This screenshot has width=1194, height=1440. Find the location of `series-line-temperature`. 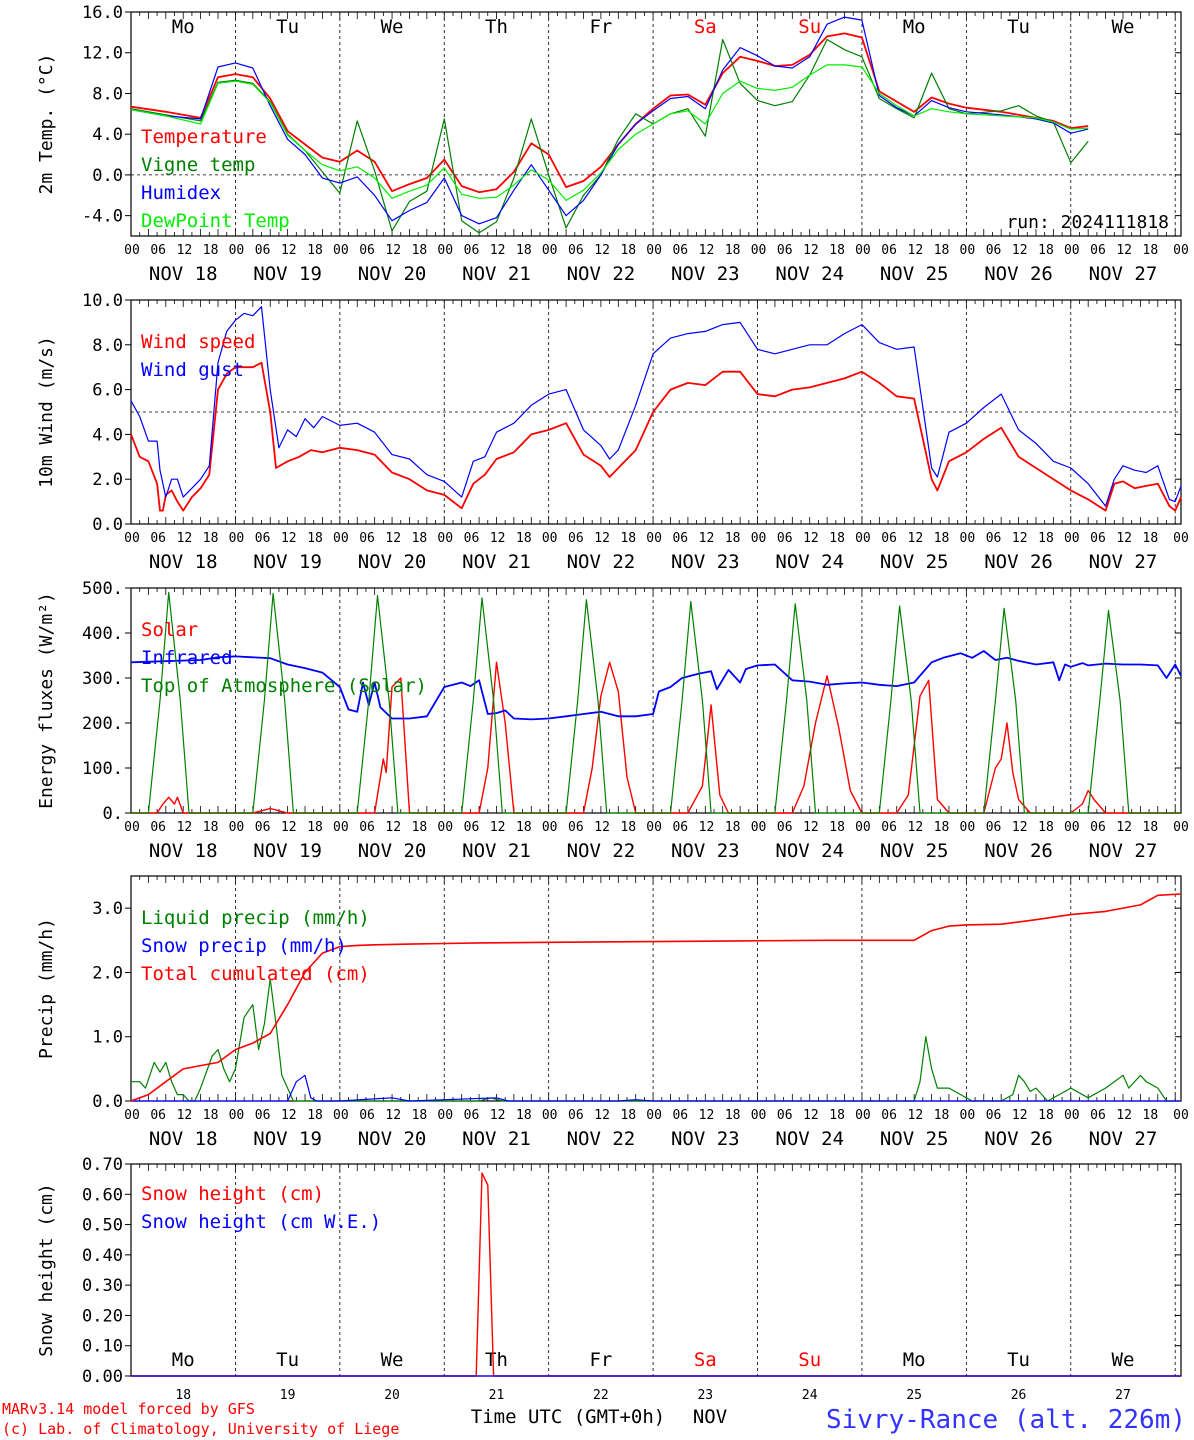

series-line-temperature is located at coordinates (609, 113).